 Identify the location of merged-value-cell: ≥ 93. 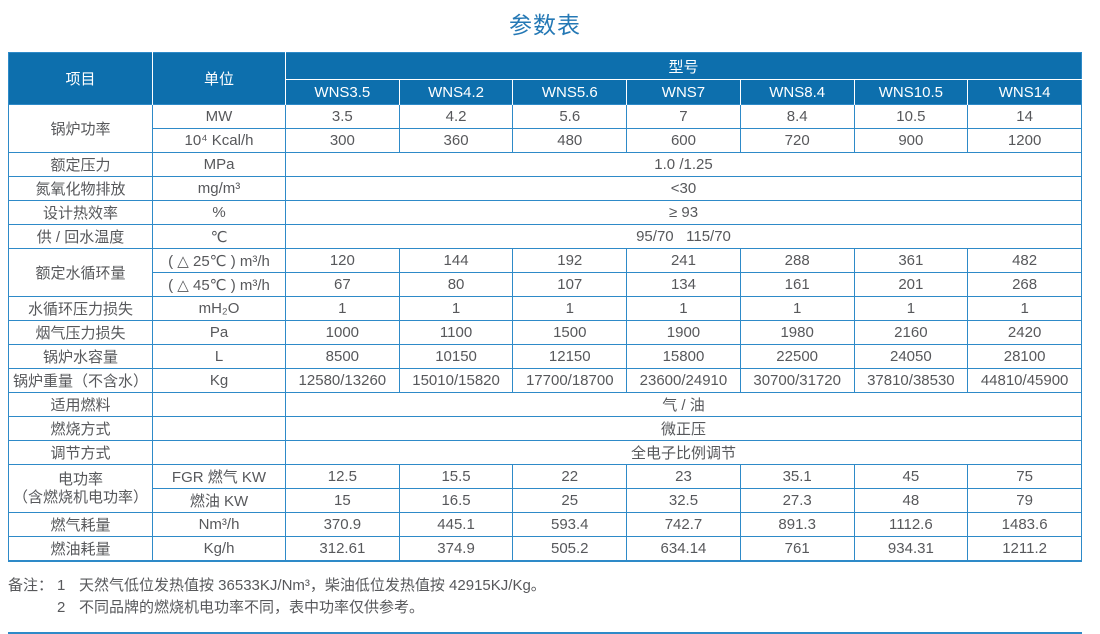
(683, 212).